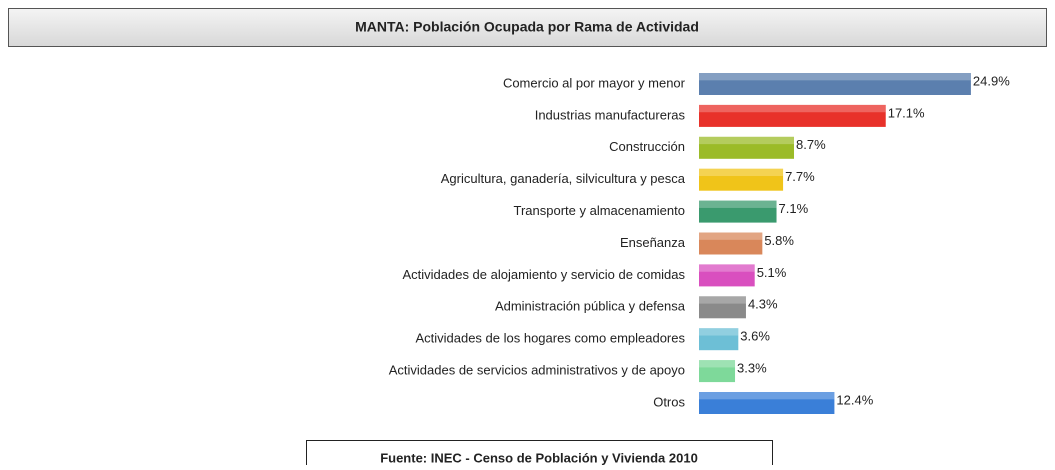 Image resolution: width=1055 pixels, height=470 pixels. Describe the element at coordinates (752, 368) in the screenshot. I see `value-label: 3.3%` at that location.